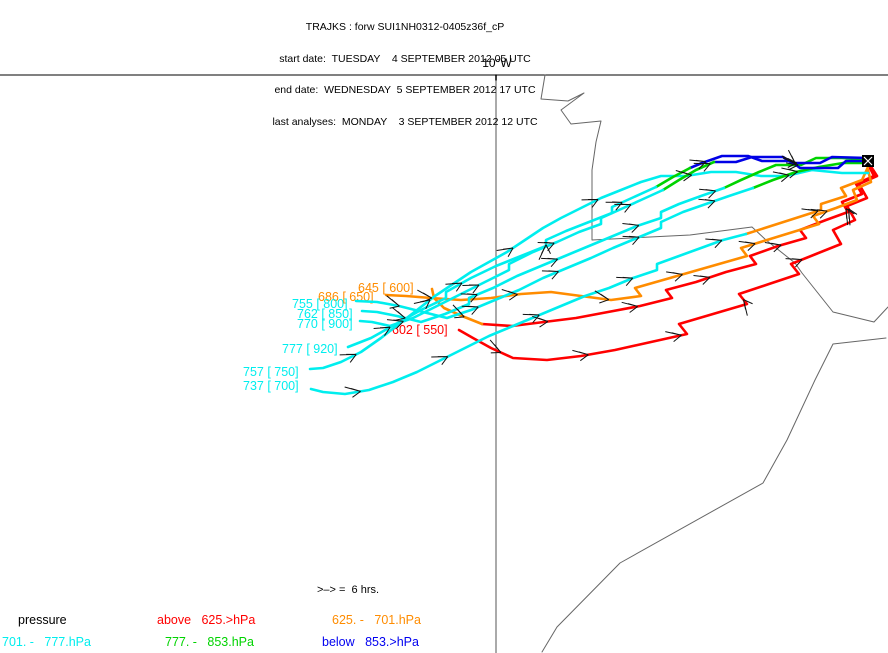  What do you see at coordinates (370, 642) in the screenshot?
I see `legend-entry-below-853: below 853.>hPa` at bounding box center [370, 642].